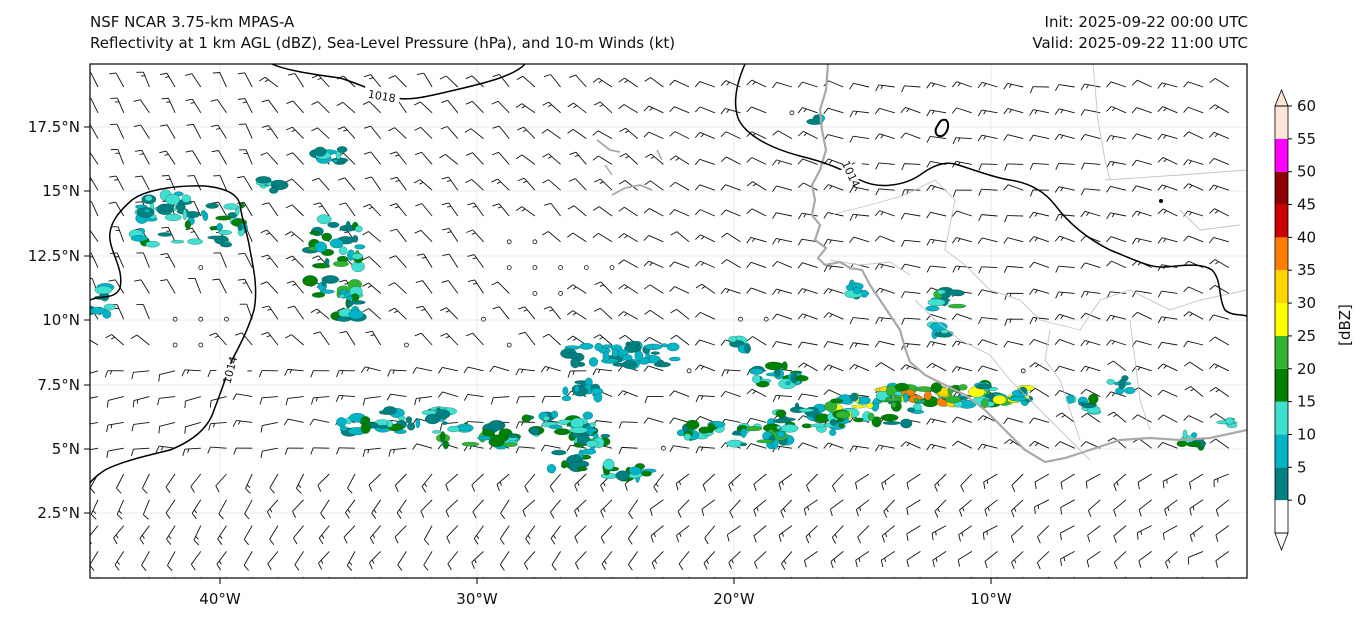 This screenshot has height=623, width=1366. What do you see at coordinates (192, 22) in the screenshot?
I see `model-title: NSF NCAR 3.75-km MPAS-A` at bounding box center [192, 22].